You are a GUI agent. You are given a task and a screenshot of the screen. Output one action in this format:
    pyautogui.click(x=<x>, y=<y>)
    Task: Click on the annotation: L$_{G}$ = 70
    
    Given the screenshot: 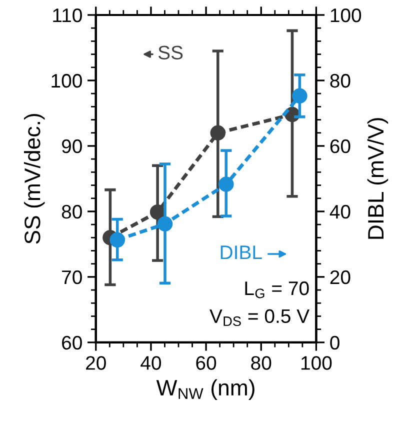 What is the action you would take?
    pyautogui.click(x=277, y=289)
    